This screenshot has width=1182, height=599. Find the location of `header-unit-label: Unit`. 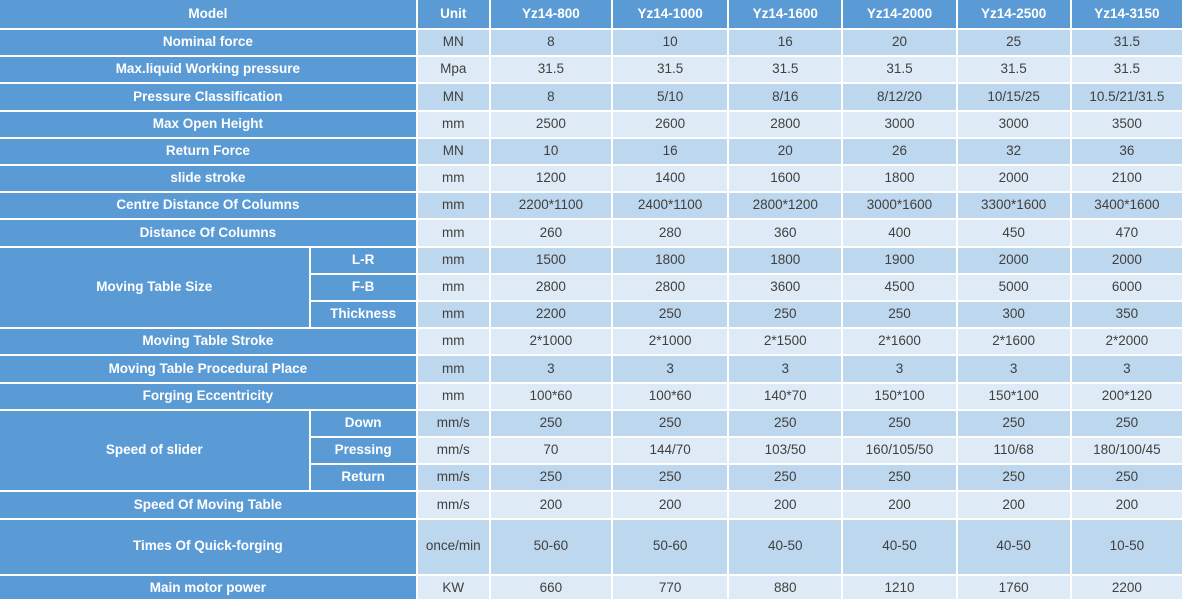

header-unit-label: Unit is located at coordinates (453, 15).